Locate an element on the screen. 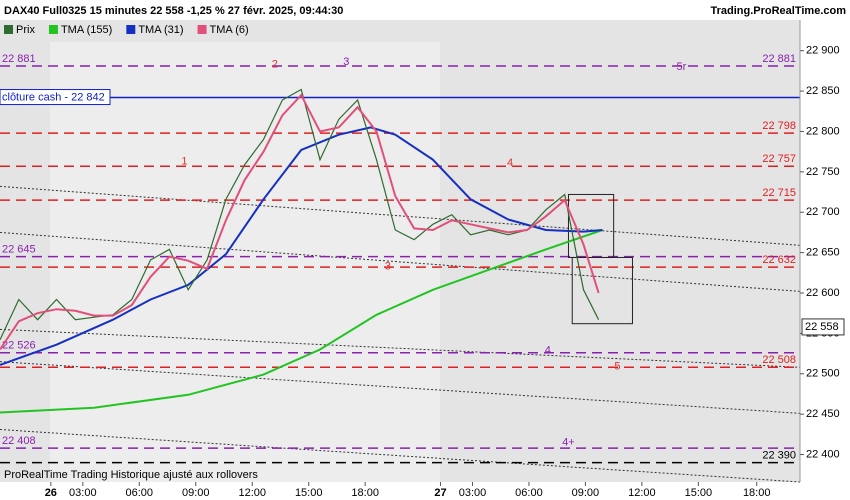 The image size is (850, 500). legend-label: TMA (6) is located at coordinates (229, 30).